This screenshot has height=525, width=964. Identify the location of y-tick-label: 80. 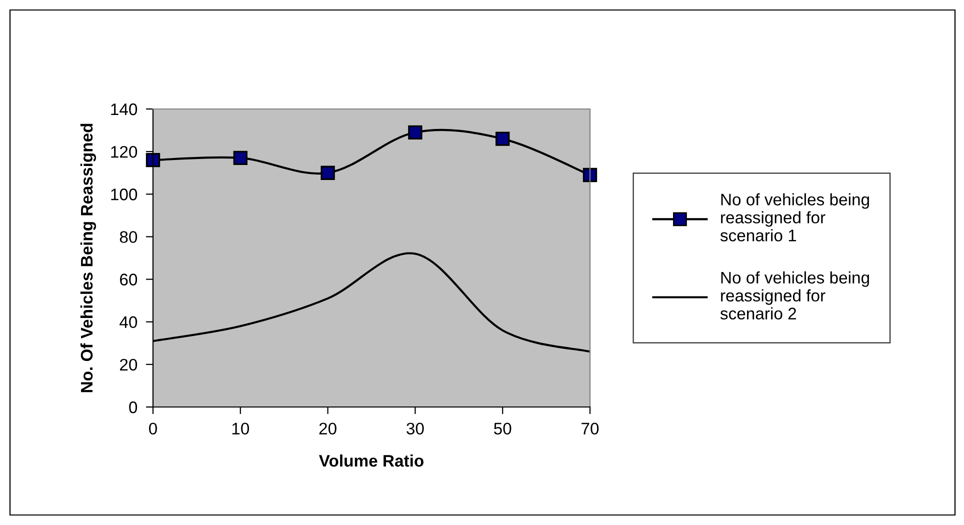
(129, 237).